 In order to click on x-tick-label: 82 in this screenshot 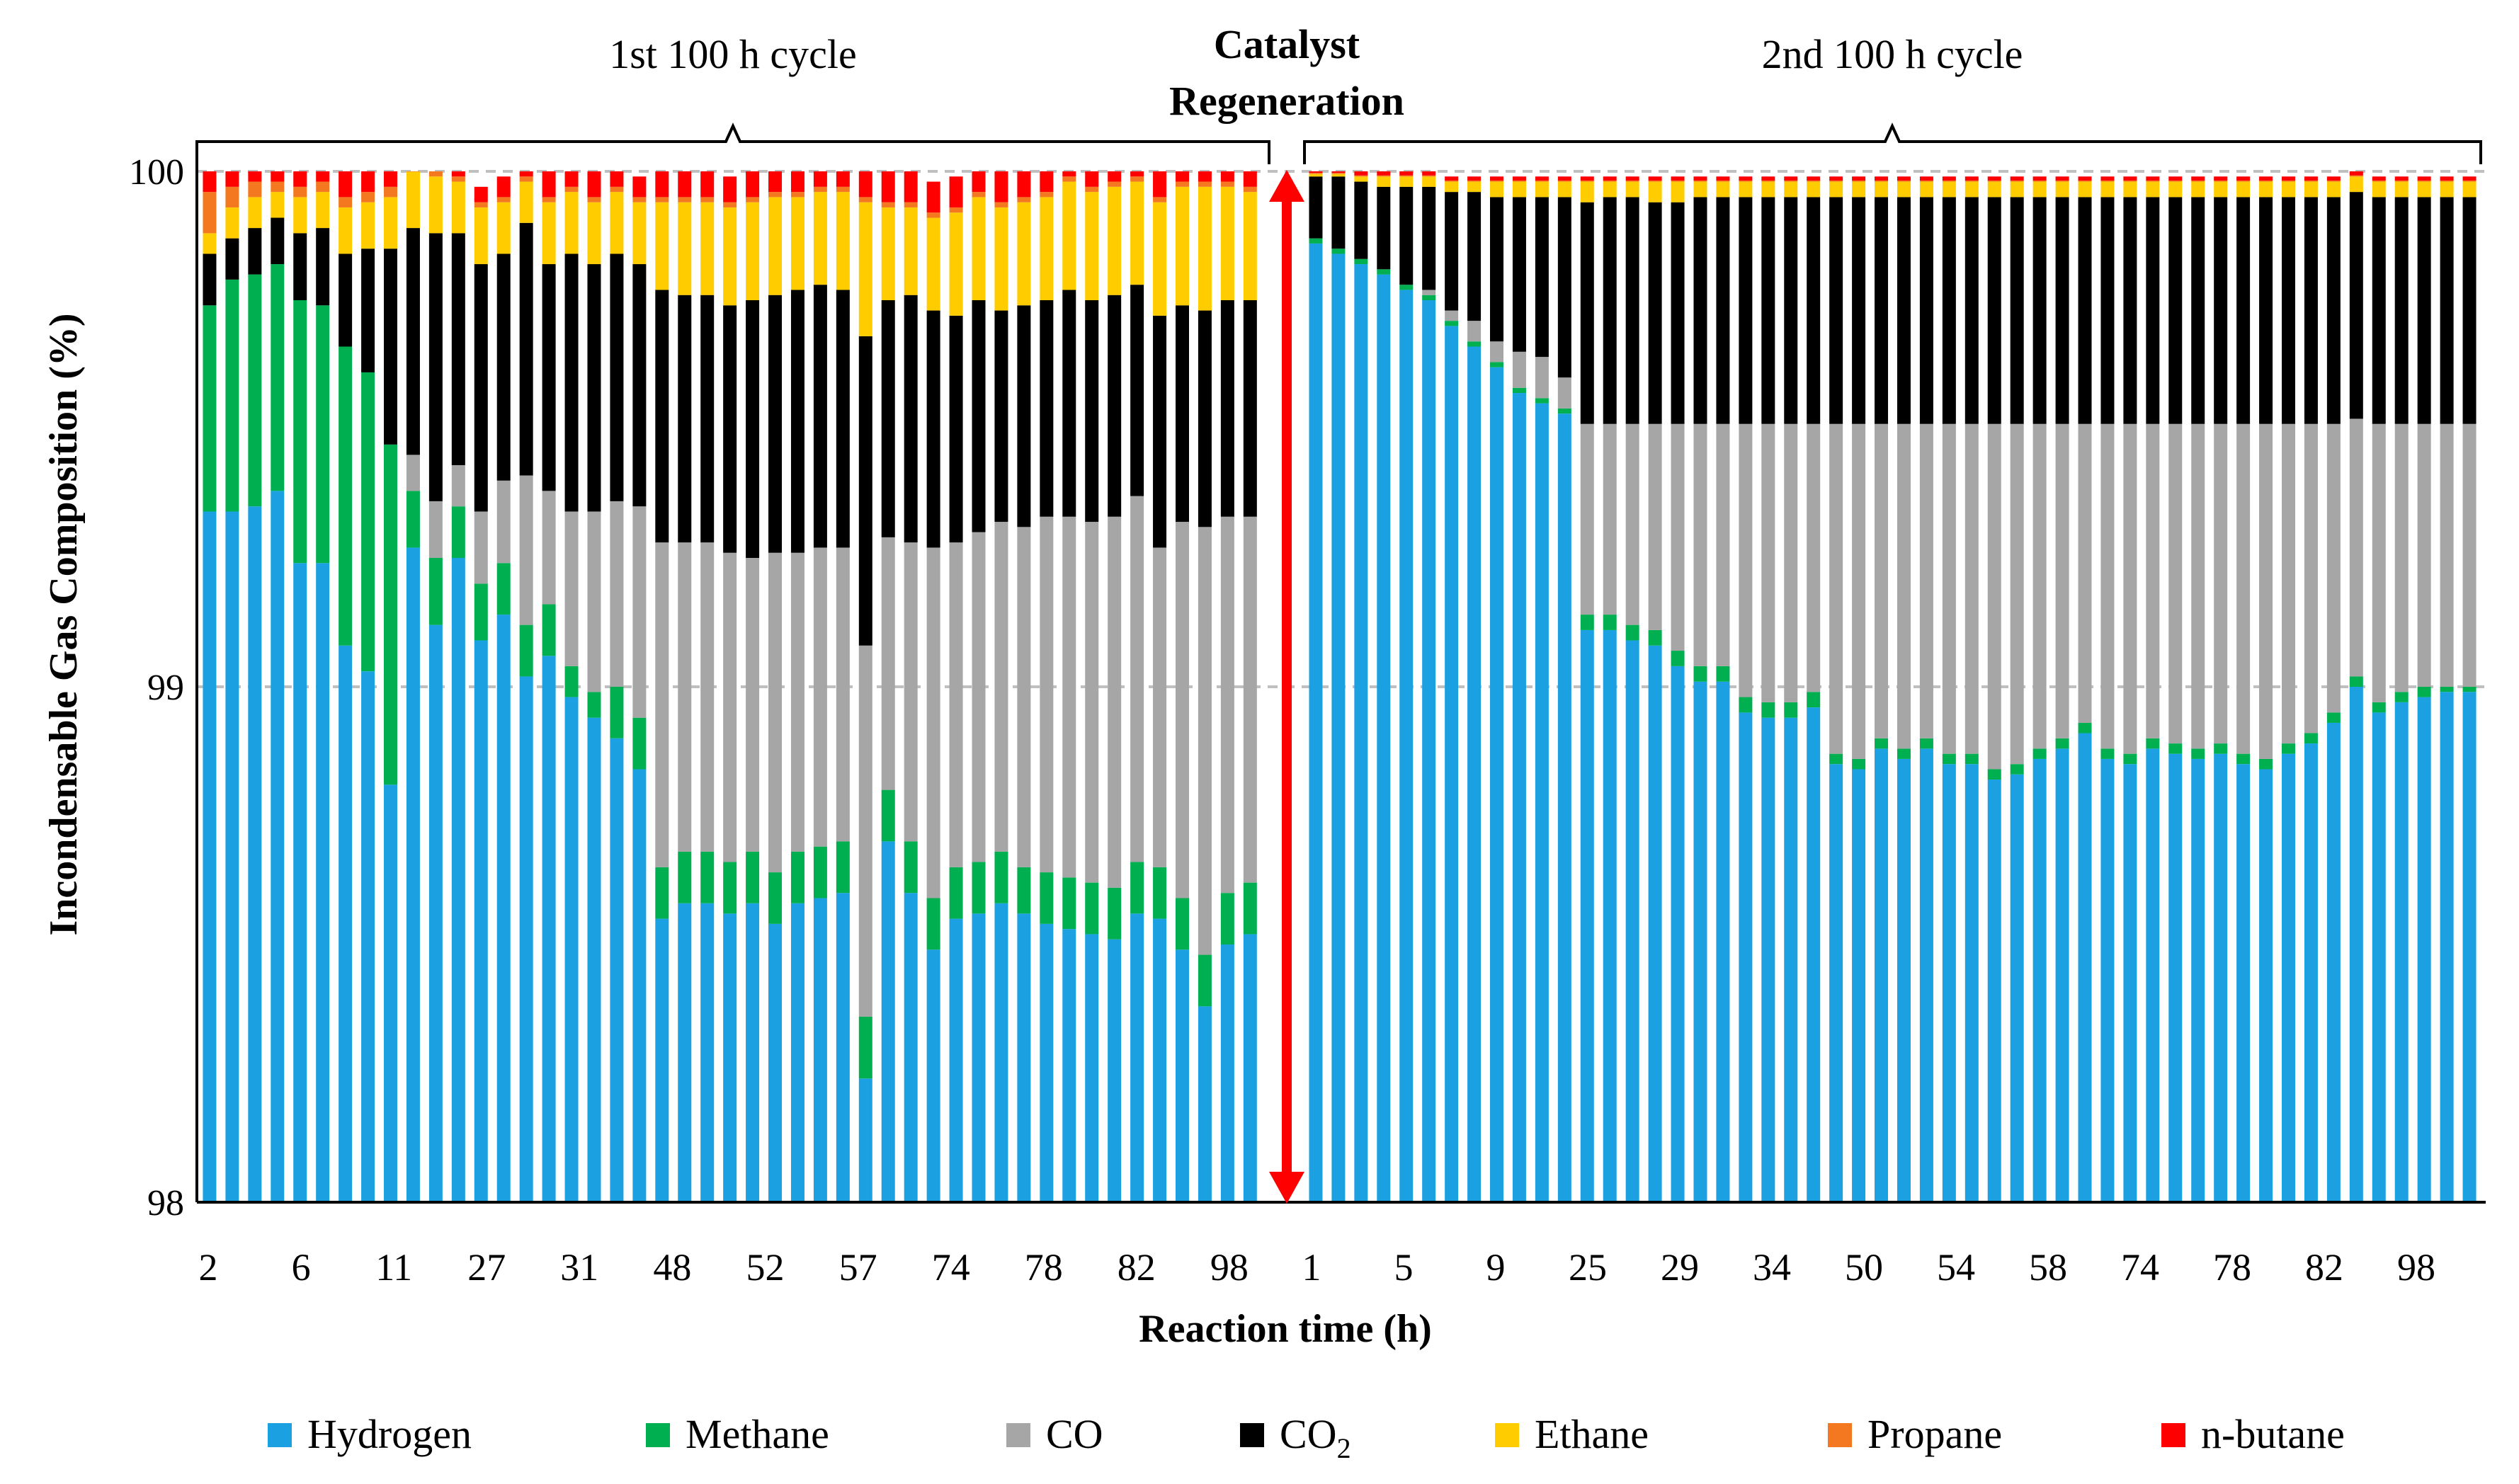, I will do `click(1137, 1267)`.